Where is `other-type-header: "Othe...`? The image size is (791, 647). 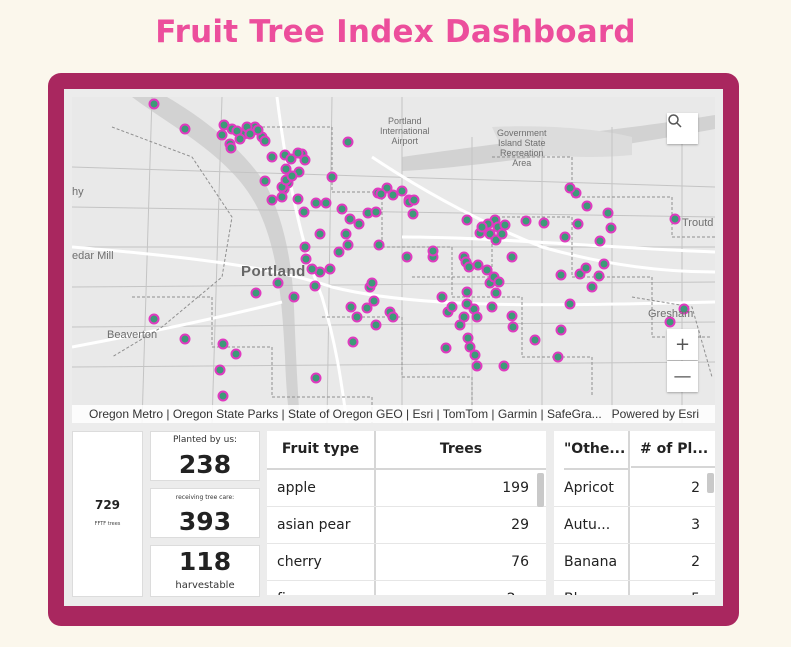 other-type-header: "Othe... is located at coordinates (596, 450).